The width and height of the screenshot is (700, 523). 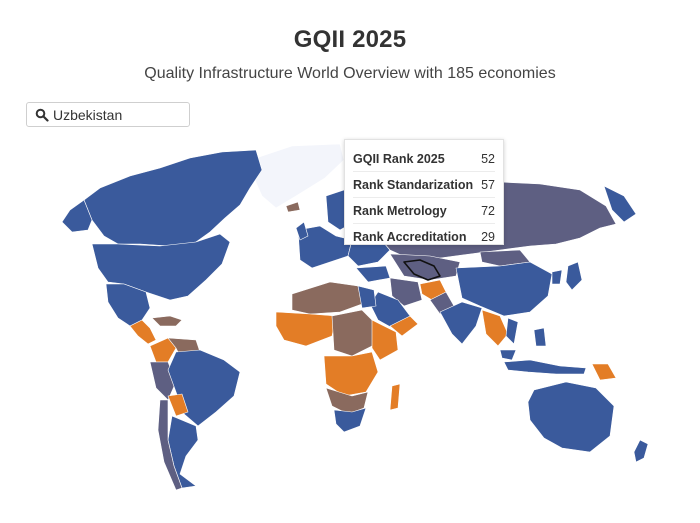 I want to click on country-china, so click(x=504, y=289).